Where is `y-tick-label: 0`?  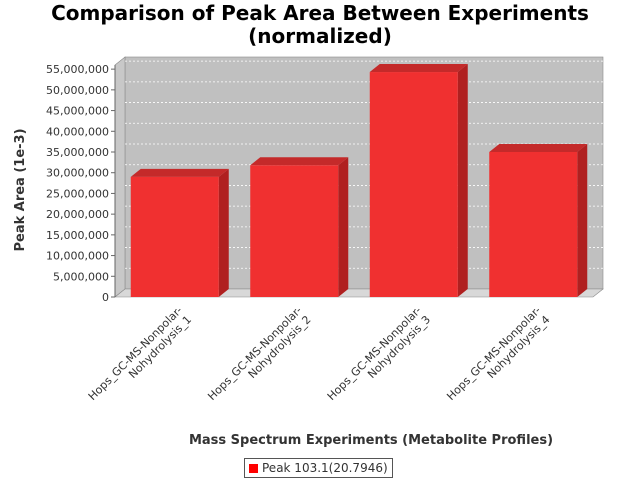 y-tick-label: 0 is located at coordinates (105, 297).